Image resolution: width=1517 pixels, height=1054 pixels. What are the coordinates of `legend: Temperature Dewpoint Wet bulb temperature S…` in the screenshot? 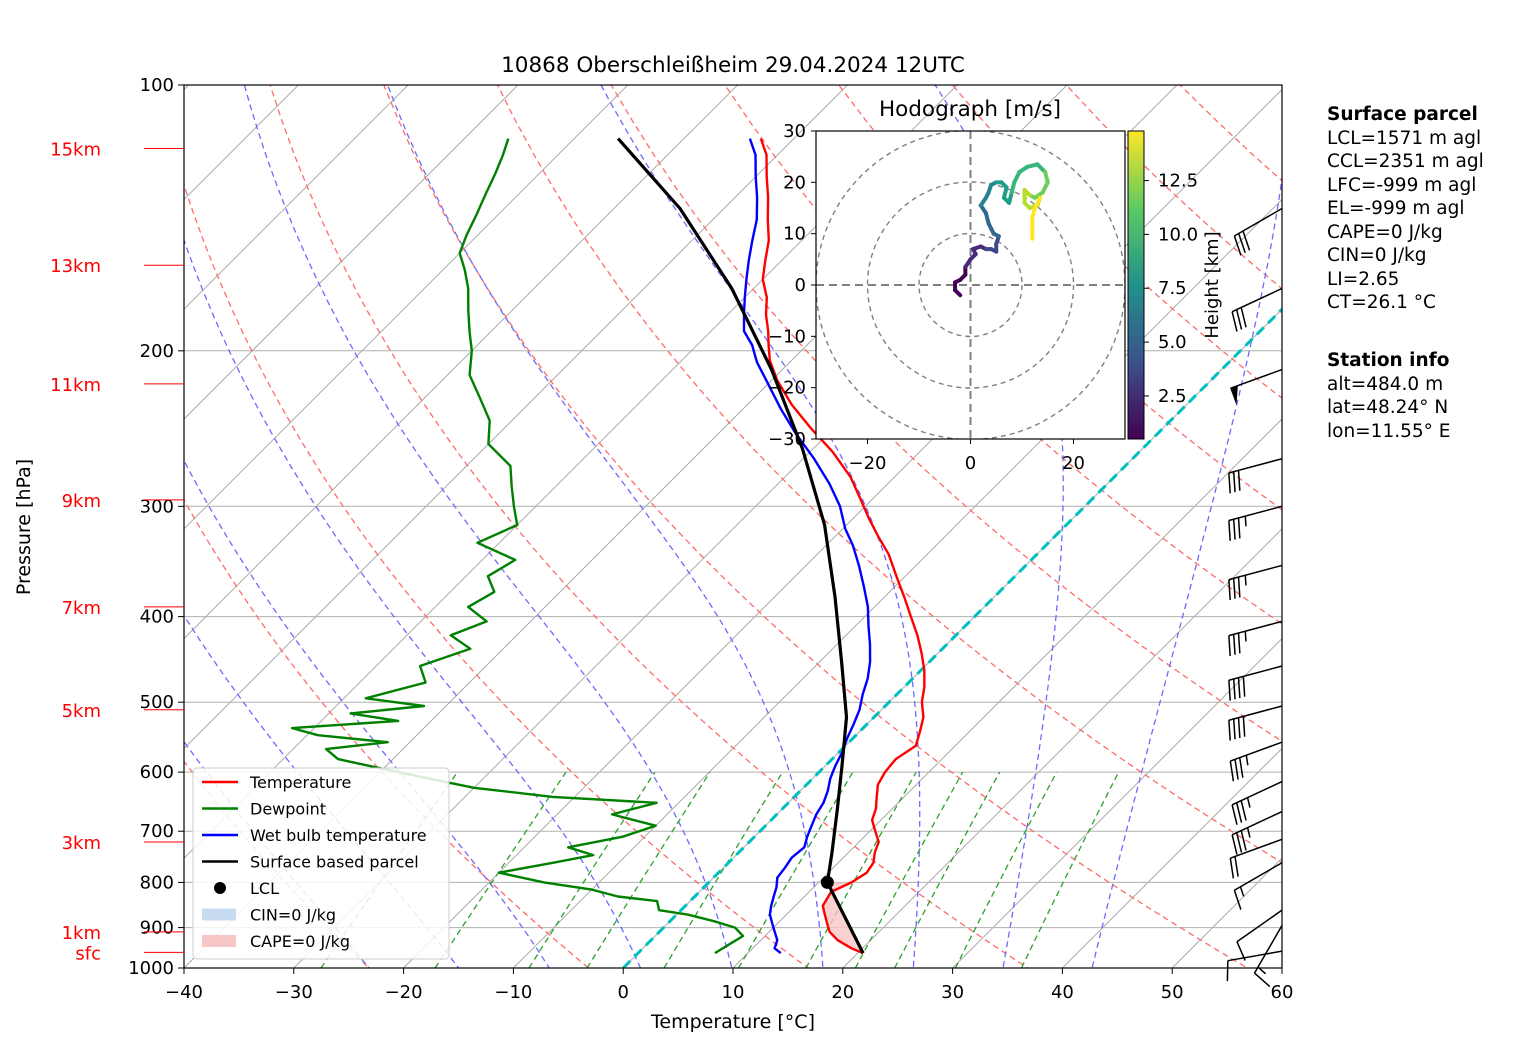 It's located at (321, 863).